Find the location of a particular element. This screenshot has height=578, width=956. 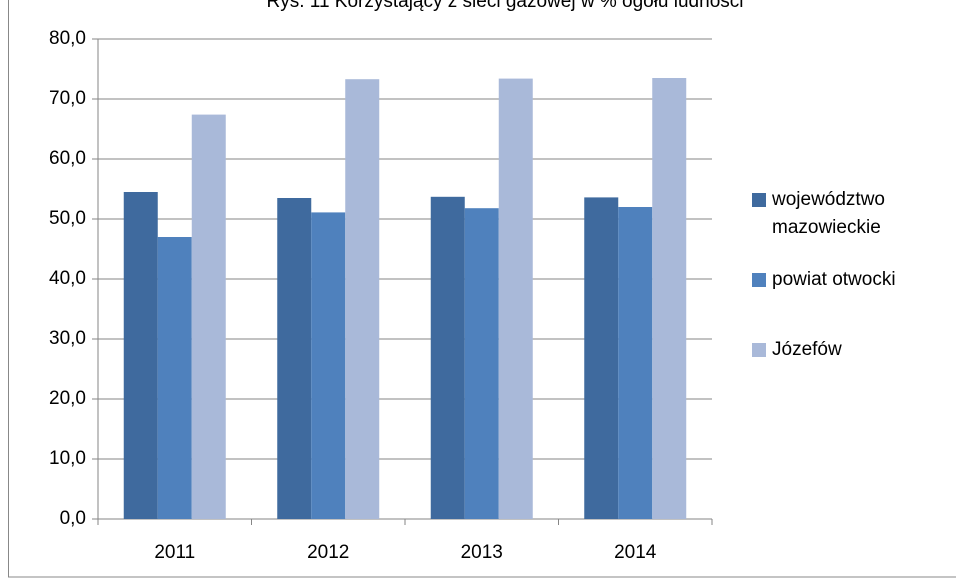

x-tick-label: 2011 is located at coordinates (174, 552).